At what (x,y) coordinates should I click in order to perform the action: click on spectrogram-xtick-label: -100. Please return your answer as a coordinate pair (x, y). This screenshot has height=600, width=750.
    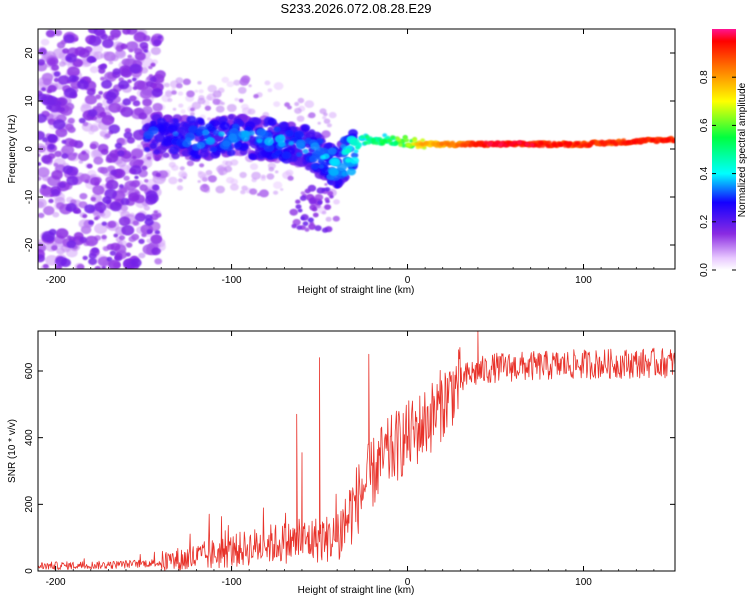
    Looking at the image, I should click on (232, 280).